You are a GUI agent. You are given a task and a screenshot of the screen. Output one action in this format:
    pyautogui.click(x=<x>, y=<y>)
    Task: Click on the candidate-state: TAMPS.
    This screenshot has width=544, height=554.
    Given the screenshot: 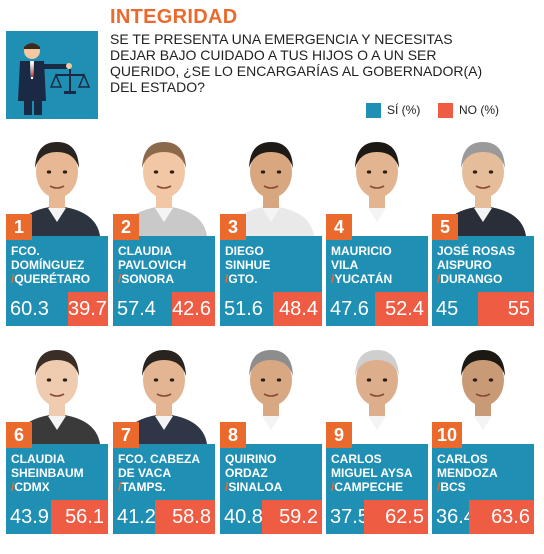 What is the action you would take?
    pyautogui.click(x=166, y=487)
    